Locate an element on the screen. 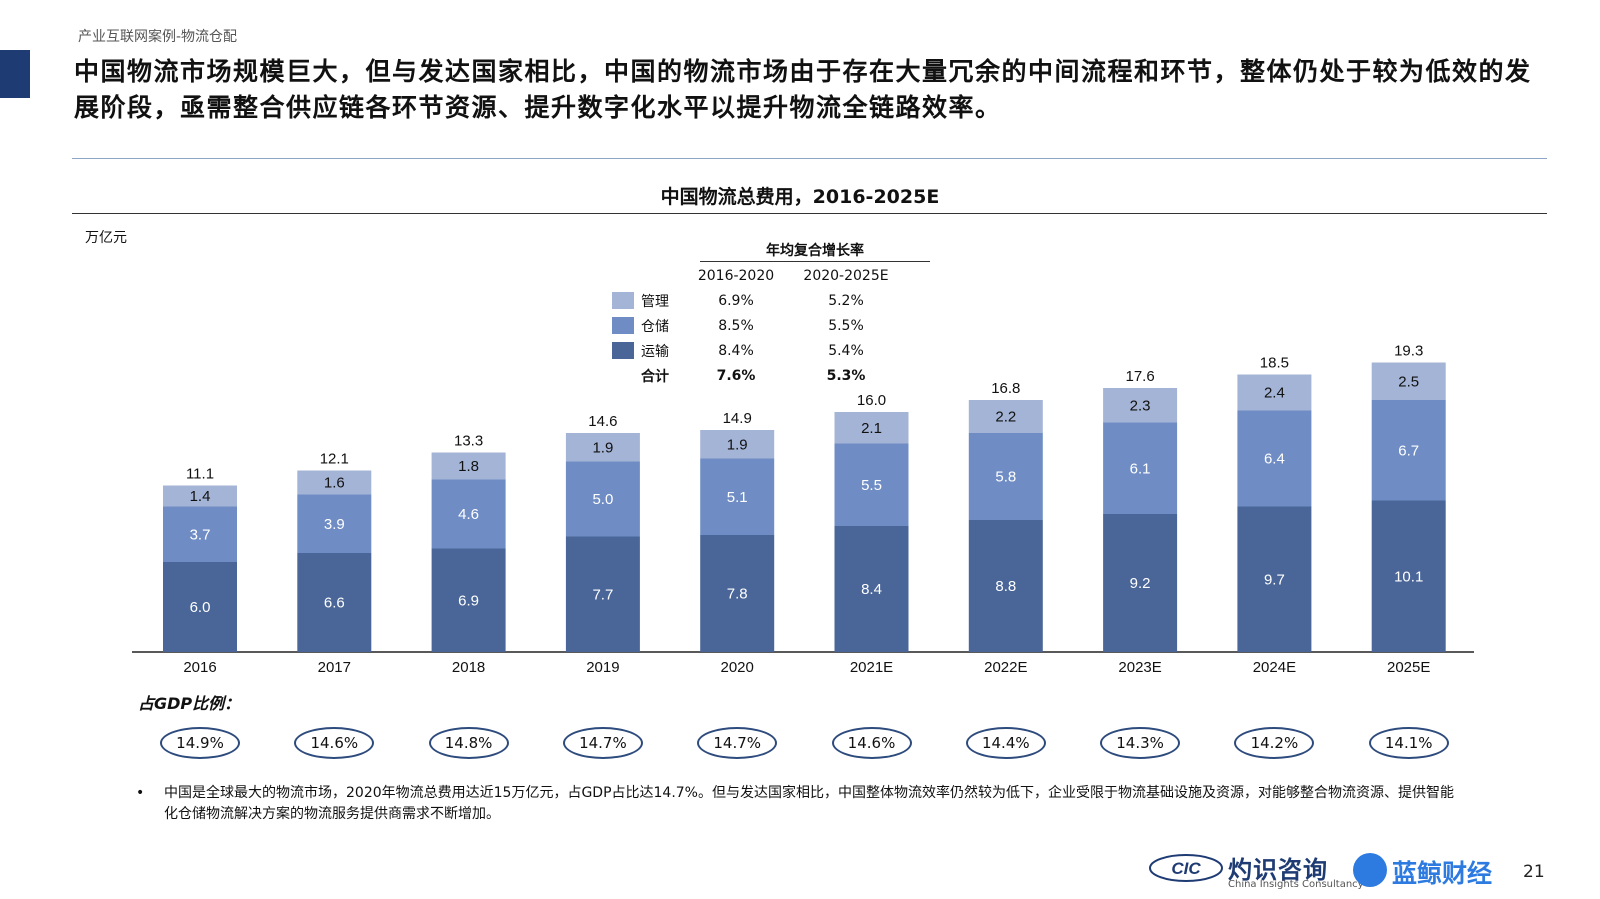 The width and height of the screenshot is (1600, 899). gdp-share-label: 占GDP比例： is located at coordinates (189, 703).